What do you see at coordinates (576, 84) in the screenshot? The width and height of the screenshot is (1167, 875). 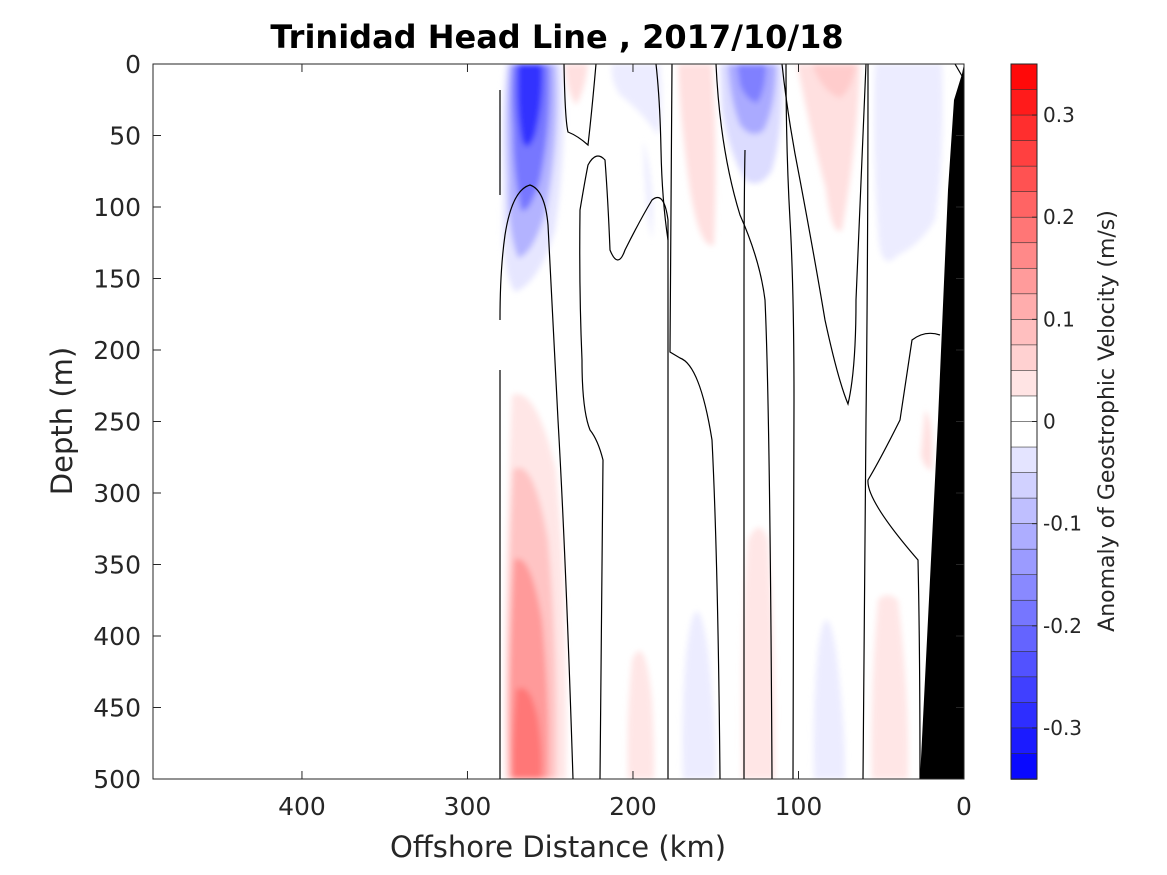 I see `weak-positive-a` at bounding box center [576, 84].